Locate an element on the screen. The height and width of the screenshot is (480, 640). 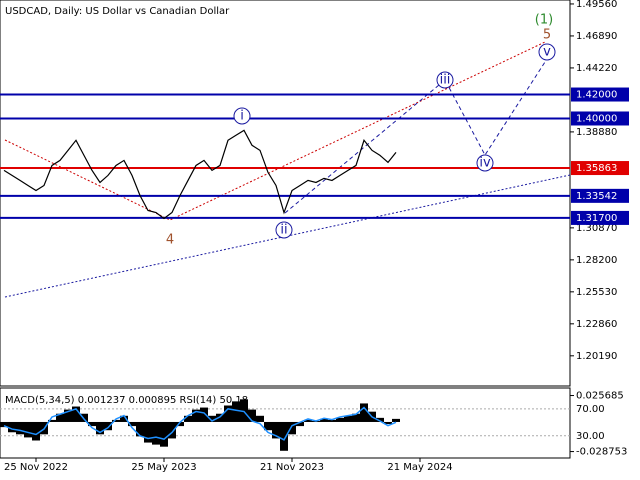
y-tick-label: 1.20190 is located at coordinates (596, 356).